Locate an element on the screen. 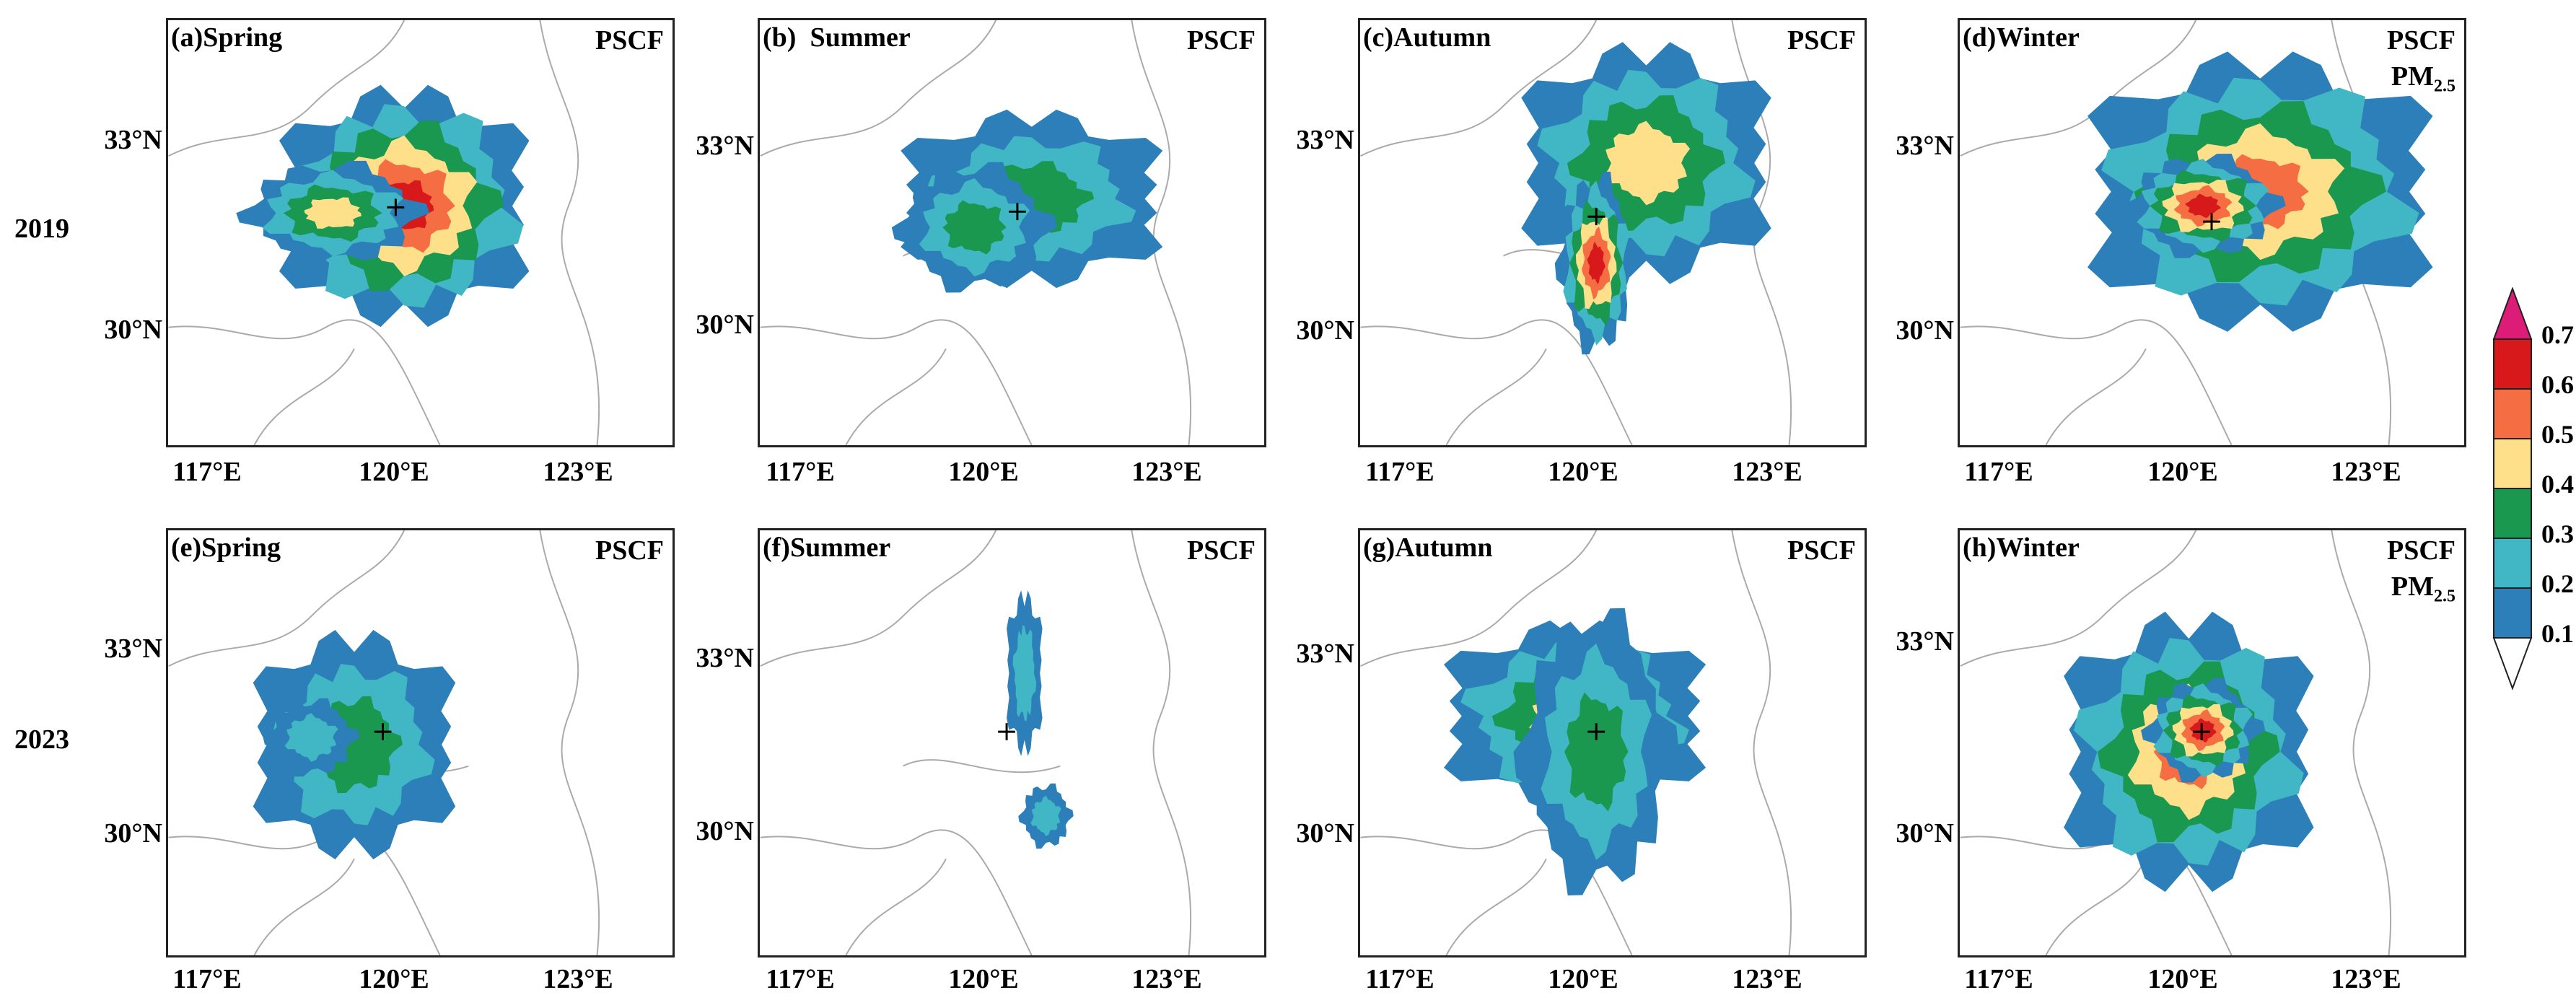 This screenshot has width=2576, height=1008. map-e is located at coordinates (384, 742).